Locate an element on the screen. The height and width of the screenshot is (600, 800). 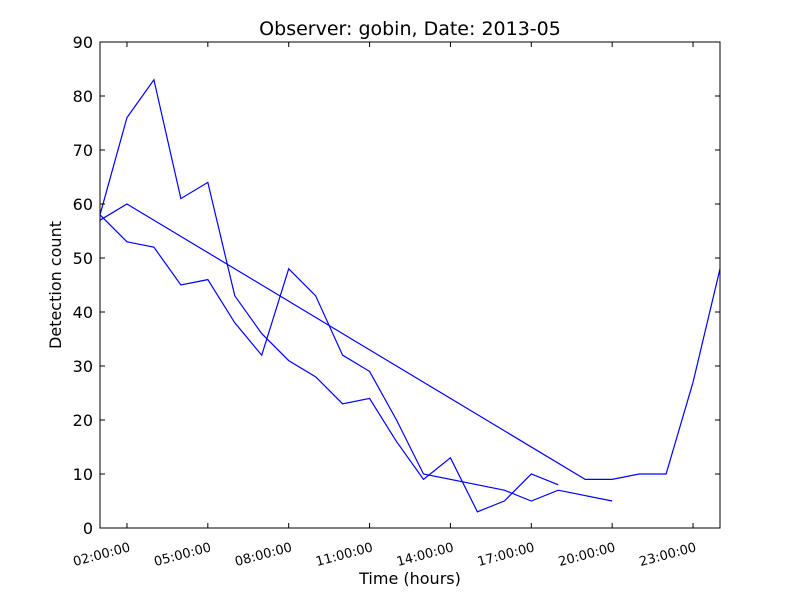
x-tick-label: 05:00:00 is located at coordinates (183, 555).